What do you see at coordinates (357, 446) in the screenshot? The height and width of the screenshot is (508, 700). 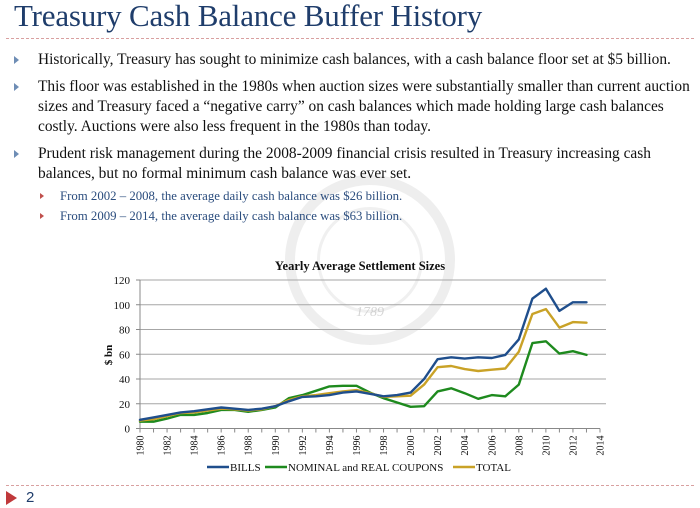 I see `x-tick-label: 1996` at bounding box center [357, 446].